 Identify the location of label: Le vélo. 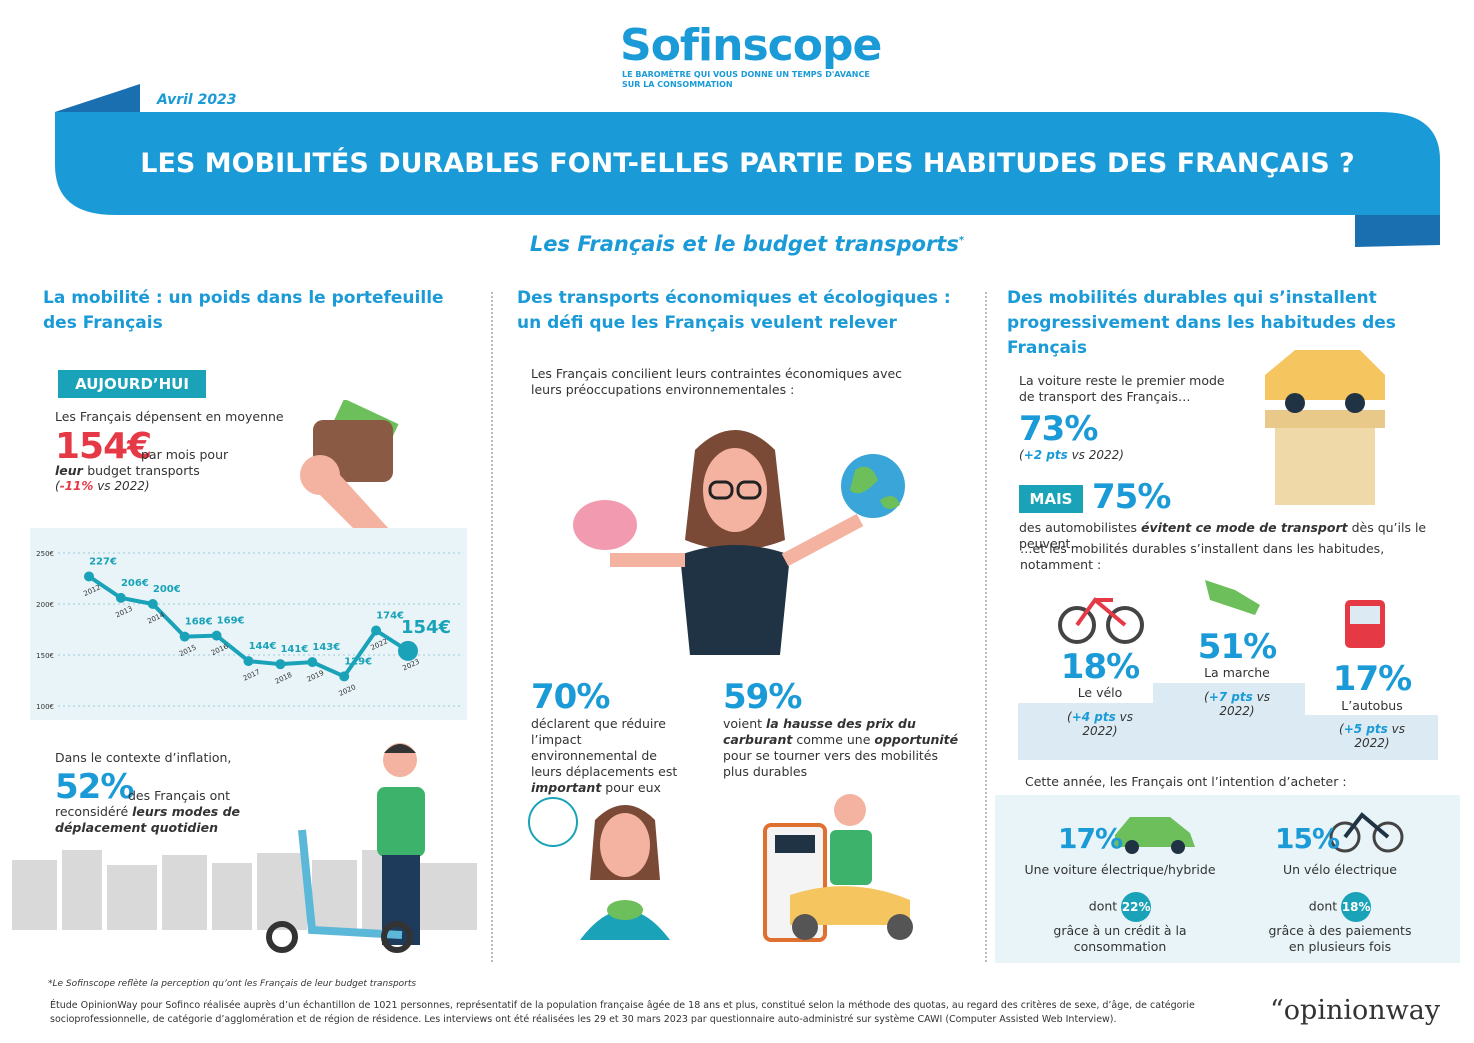
(1100, 692).